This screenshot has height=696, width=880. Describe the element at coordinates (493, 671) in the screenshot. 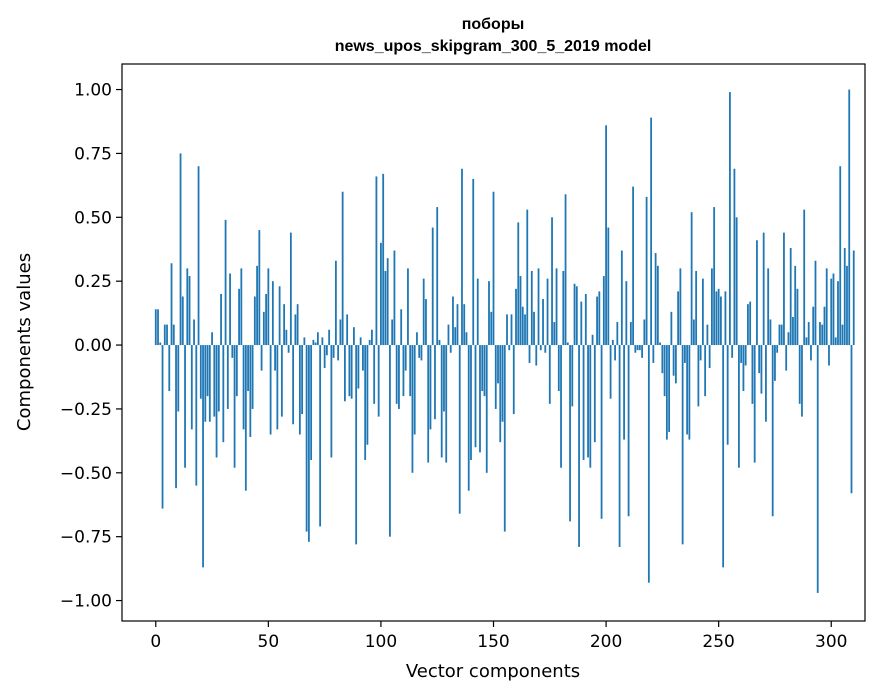

I see `x-axis-label: Vector components` at that location.